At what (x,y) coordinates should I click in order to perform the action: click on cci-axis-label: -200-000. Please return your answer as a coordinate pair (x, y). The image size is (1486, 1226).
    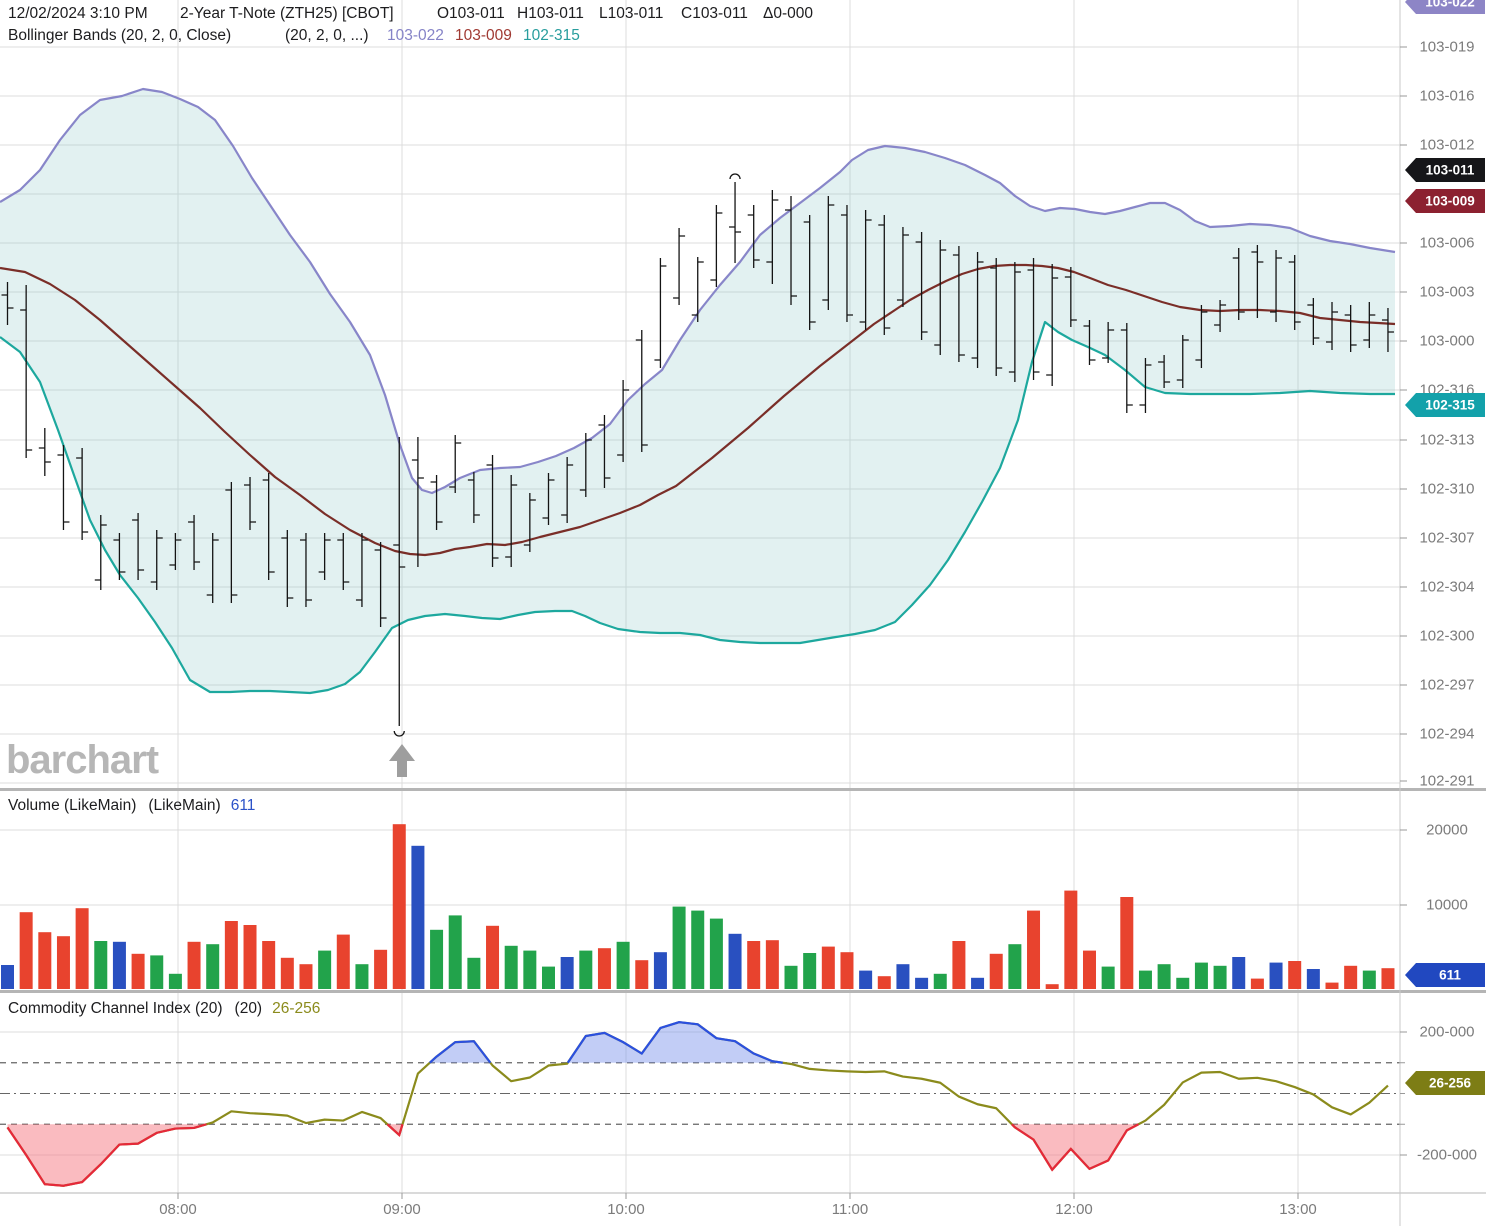
    Looking at the image, I should click on (1447, 1155).